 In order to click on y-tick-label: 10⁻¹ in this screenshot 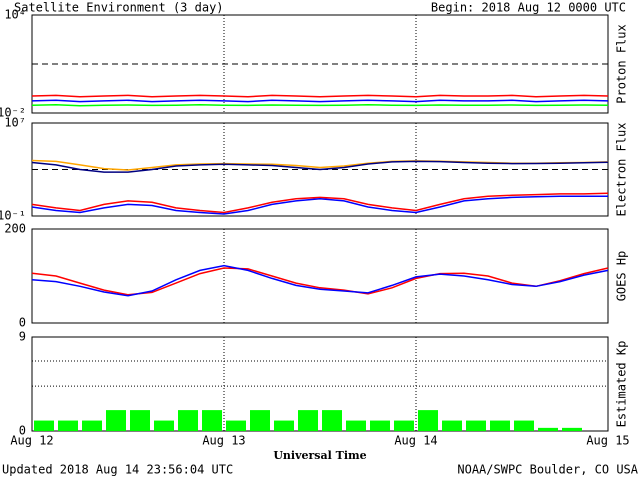, I will do `click(13, 216)`.